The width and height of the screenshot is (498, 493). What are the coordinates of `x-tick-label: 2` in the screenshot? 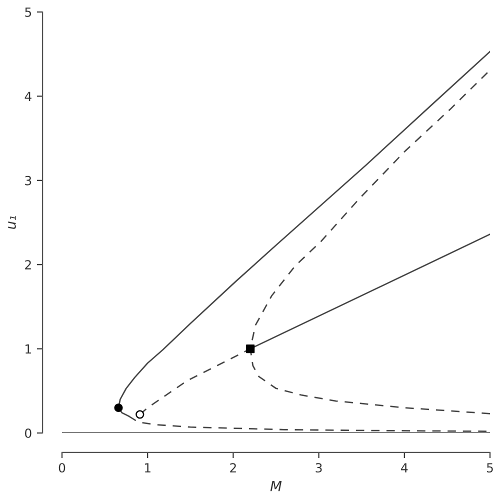 It's located at (233, 467).